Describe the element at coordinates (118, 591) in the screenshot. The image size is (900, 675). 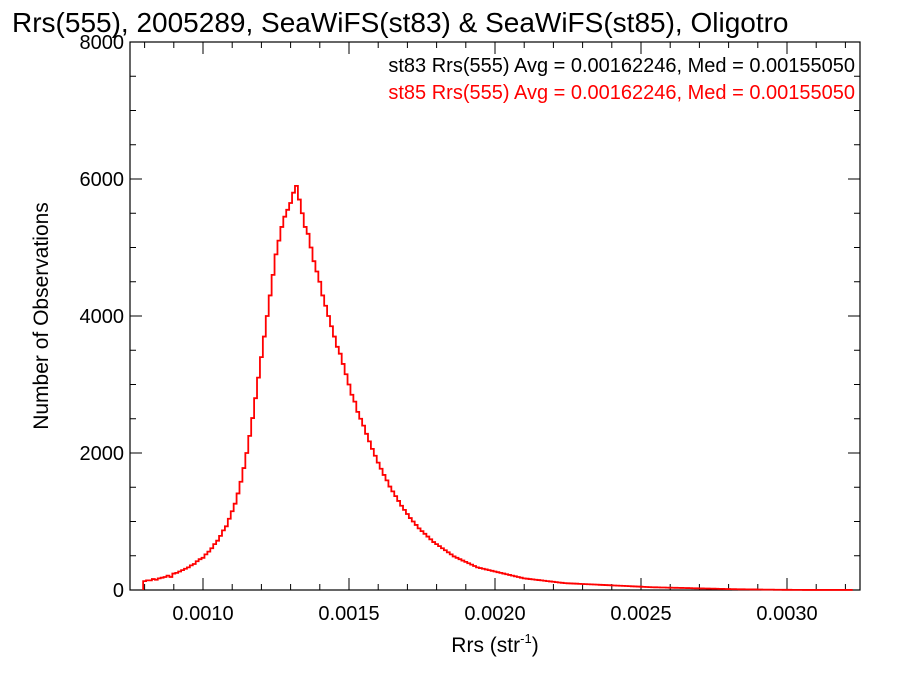
I see `y-tick-label: 0` at that location.